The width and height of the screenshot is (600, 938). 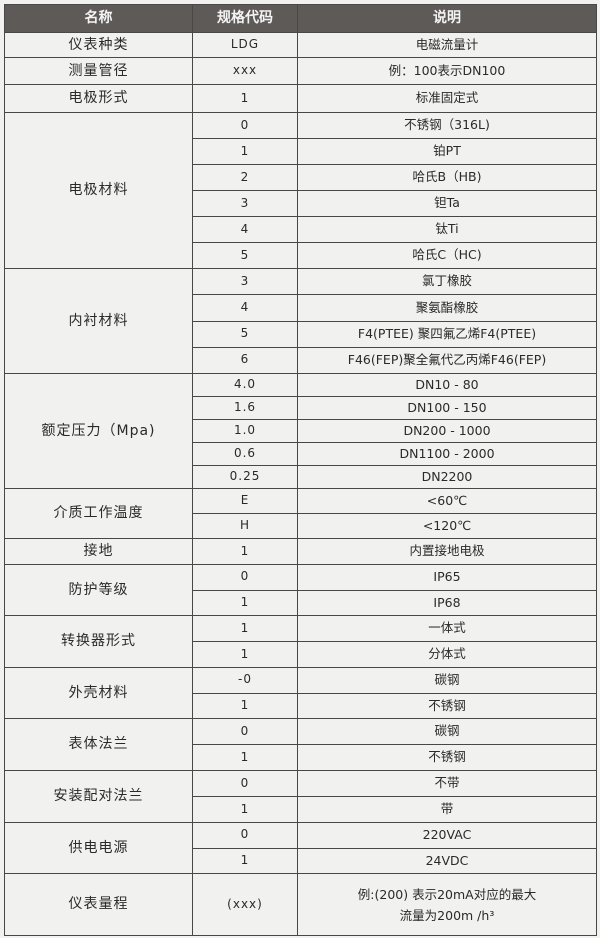 I want to click on spec-name: 测量管径, so click(x=98, y=71).